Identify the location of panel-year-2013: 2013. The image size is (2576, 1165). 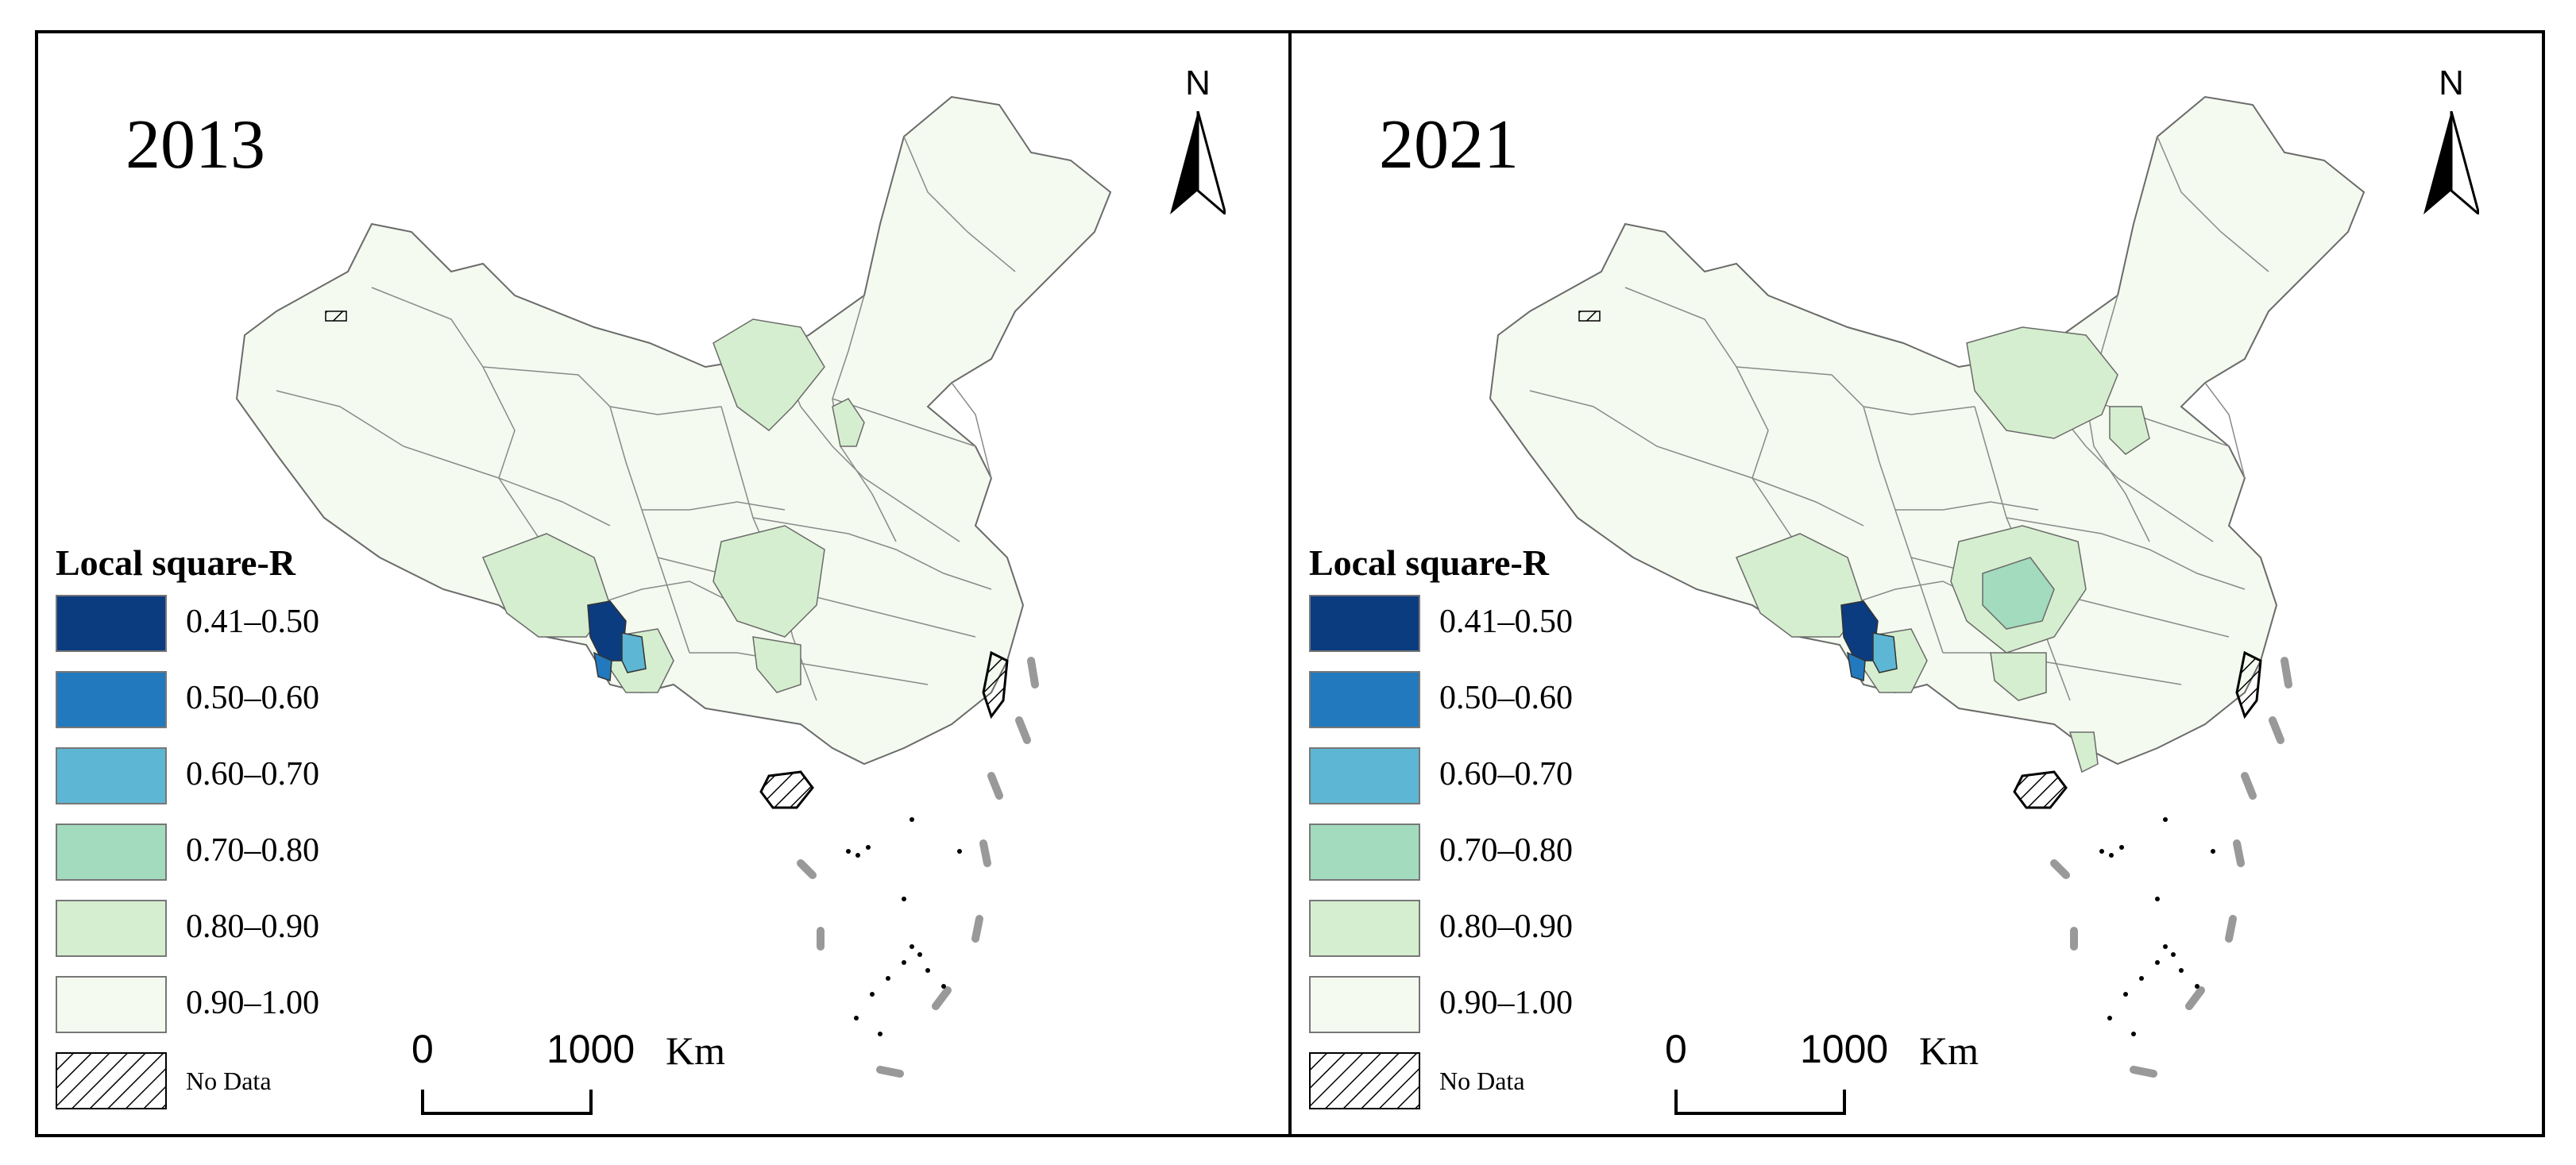
(195, 144).